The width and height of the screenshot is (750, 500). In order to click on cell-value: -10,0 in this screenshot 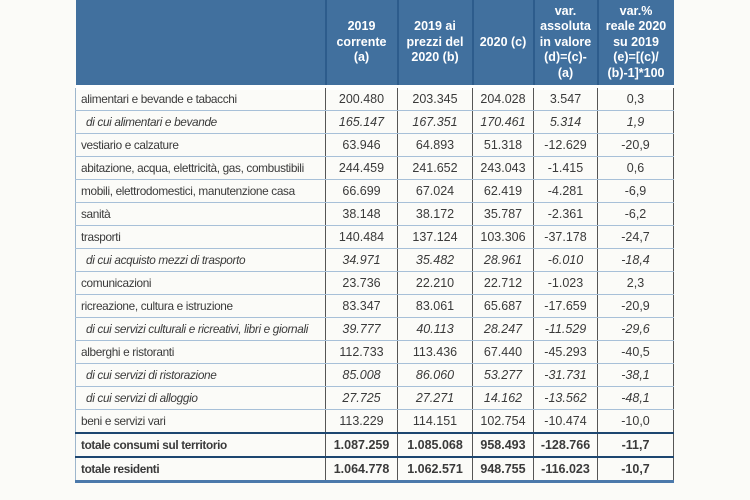, I will do `click(635, 421)`.